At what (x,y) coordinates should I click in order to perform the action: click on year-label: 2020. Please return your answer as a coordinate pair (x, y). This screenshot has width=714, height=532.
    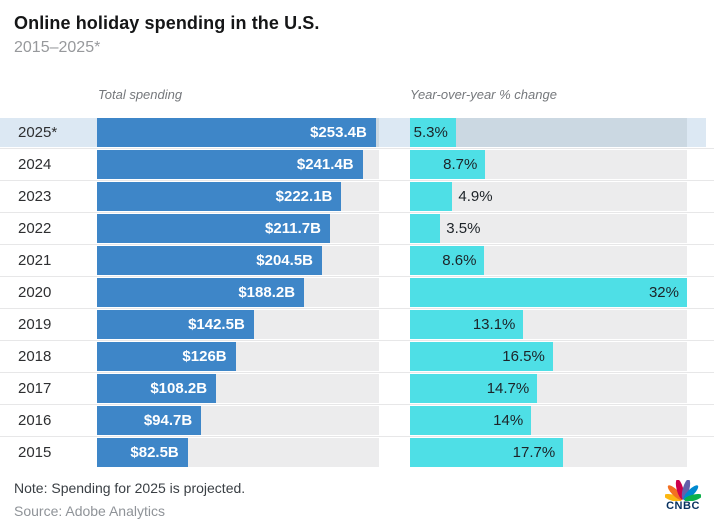
    Looking at the image, I should click on (35, 292).